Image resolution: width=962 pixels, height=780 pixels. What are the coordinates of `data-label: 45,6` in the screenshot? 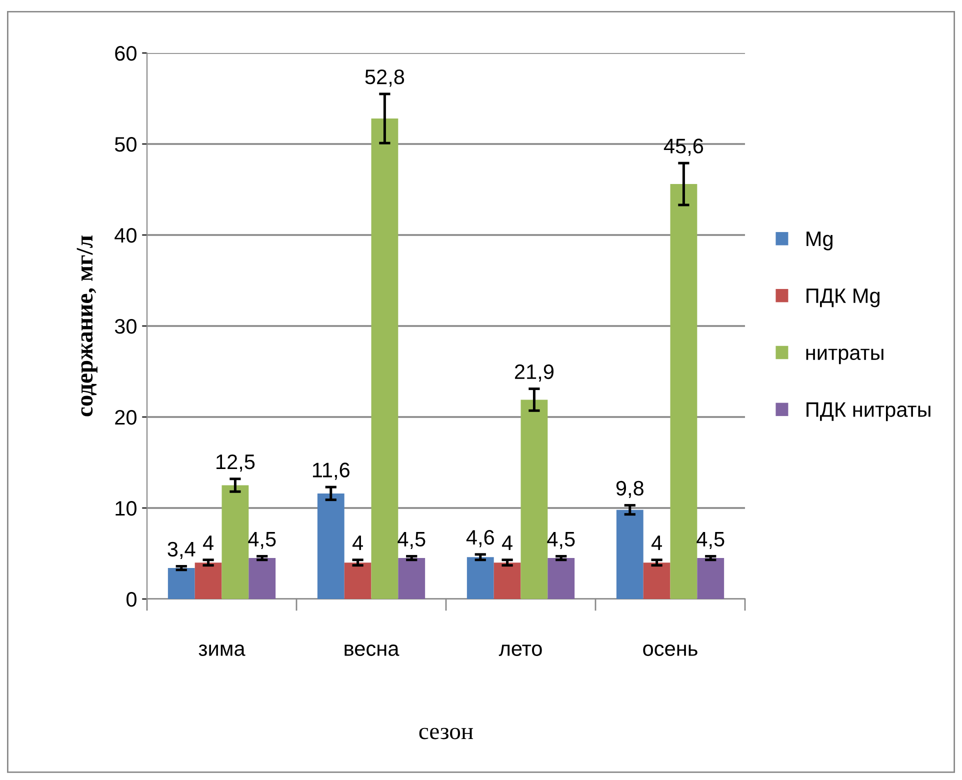 It's located at (684, 147).